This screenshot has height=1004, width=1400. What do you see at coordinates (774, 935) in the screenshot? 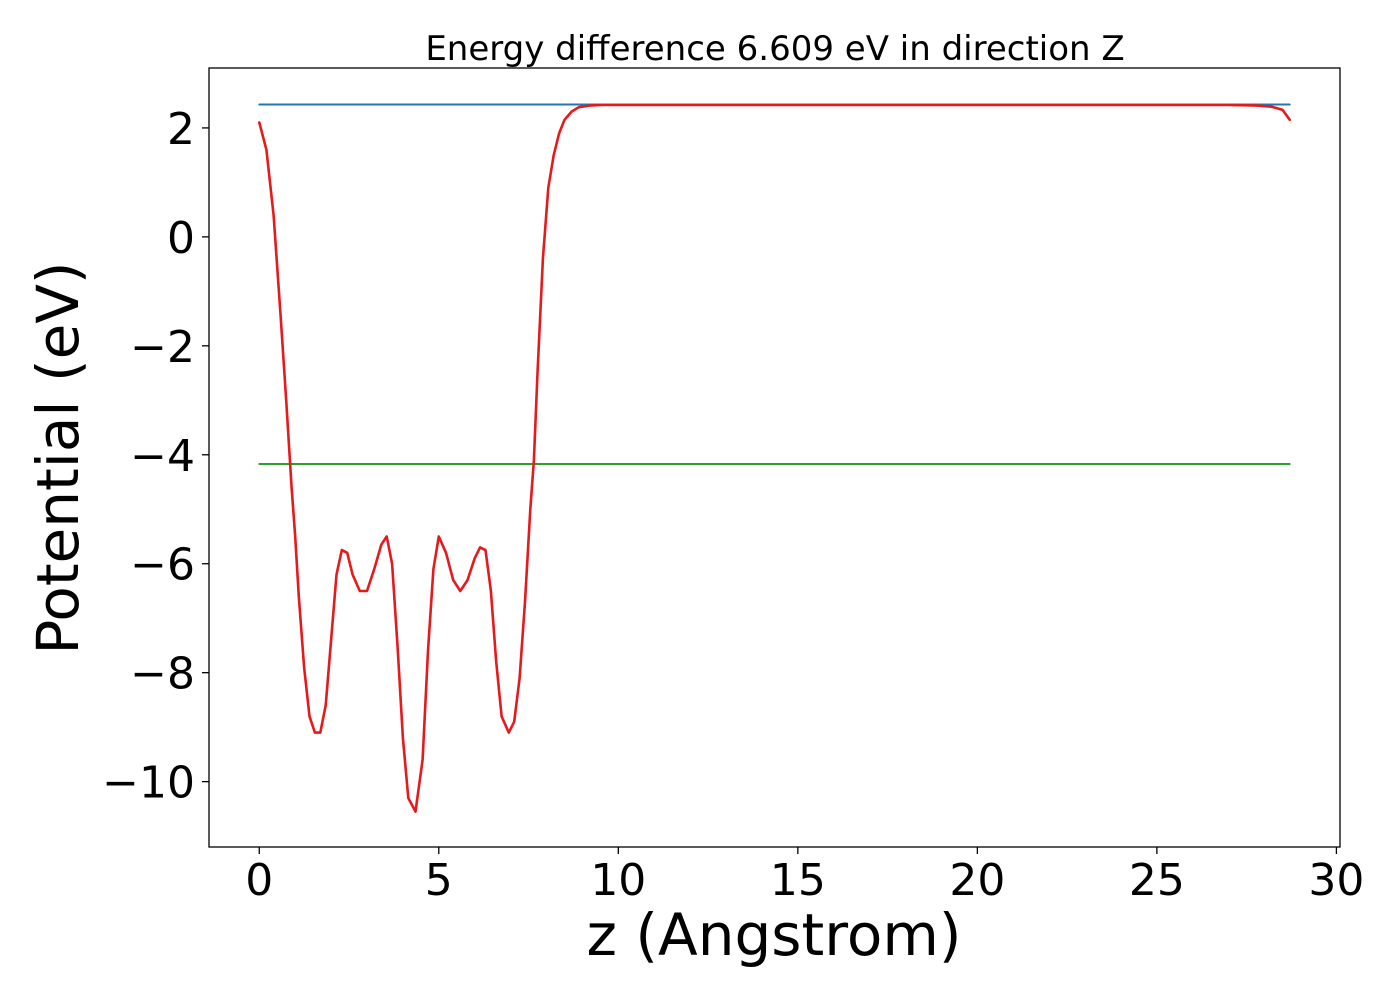
I see `x-axis-label: z (Angstrom)` at bounding box center [774, 935].